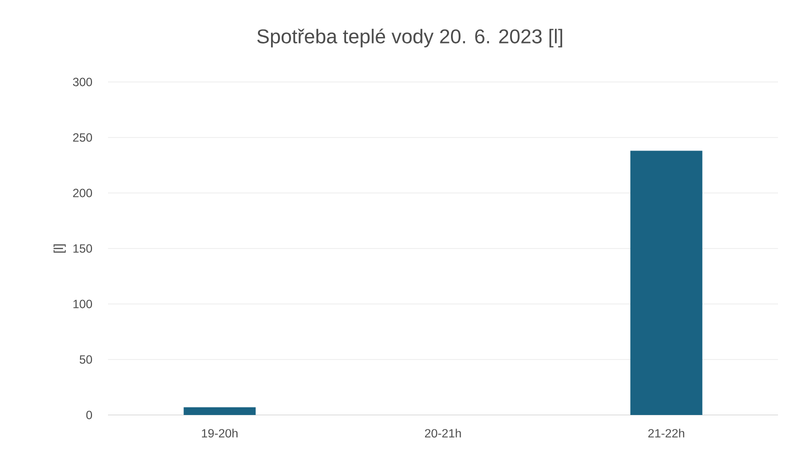 Image resolution: width=798 pixels, height=453 pixels. What do you see at coordinates (442, 433) in the screenshot?
I see `x-tick-label: 20-21h` at bounding box center [442, 433].